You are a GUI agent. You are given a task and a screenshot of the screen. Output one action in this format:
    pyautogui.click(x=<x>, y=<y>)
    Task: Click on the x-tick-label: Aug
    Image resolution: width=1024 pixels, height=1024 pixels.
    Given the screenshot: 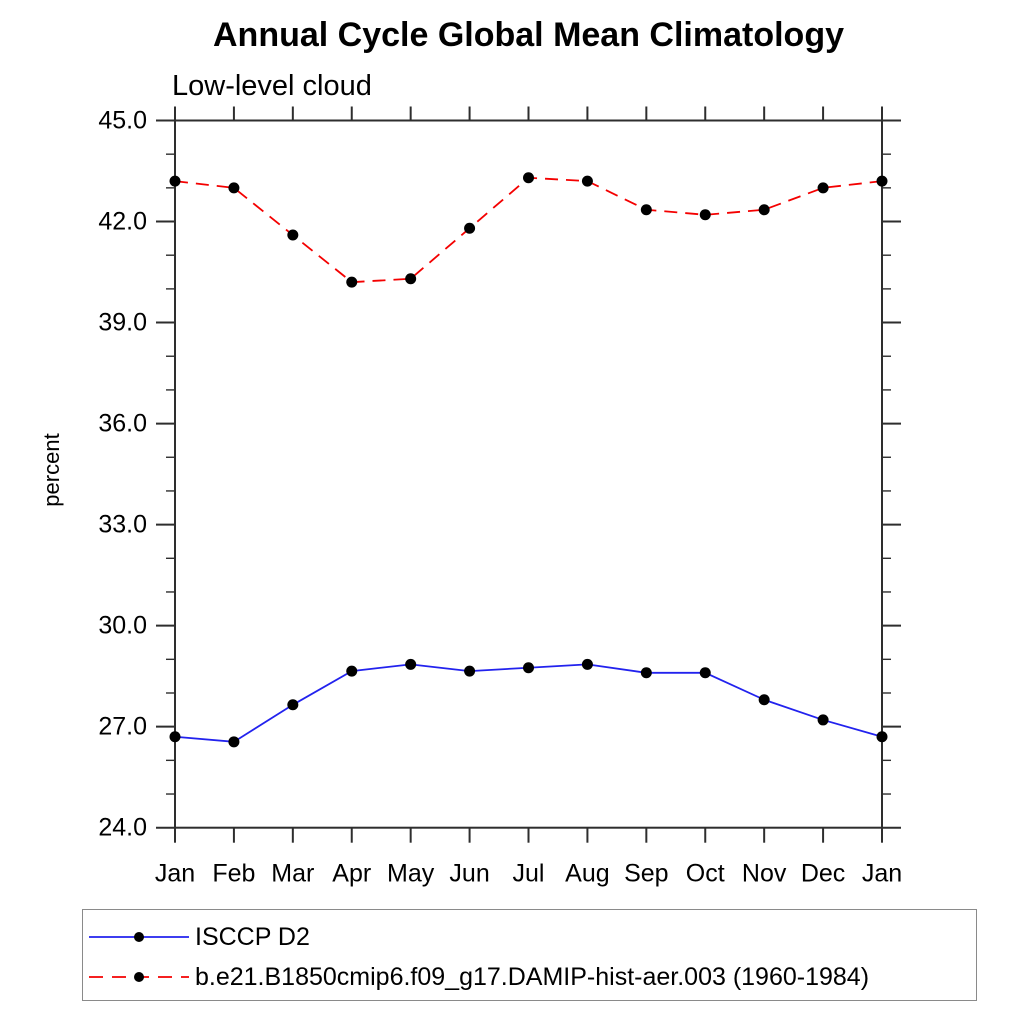 What is the action you would take?
    pyautogui.click(x=587, y=874)
    